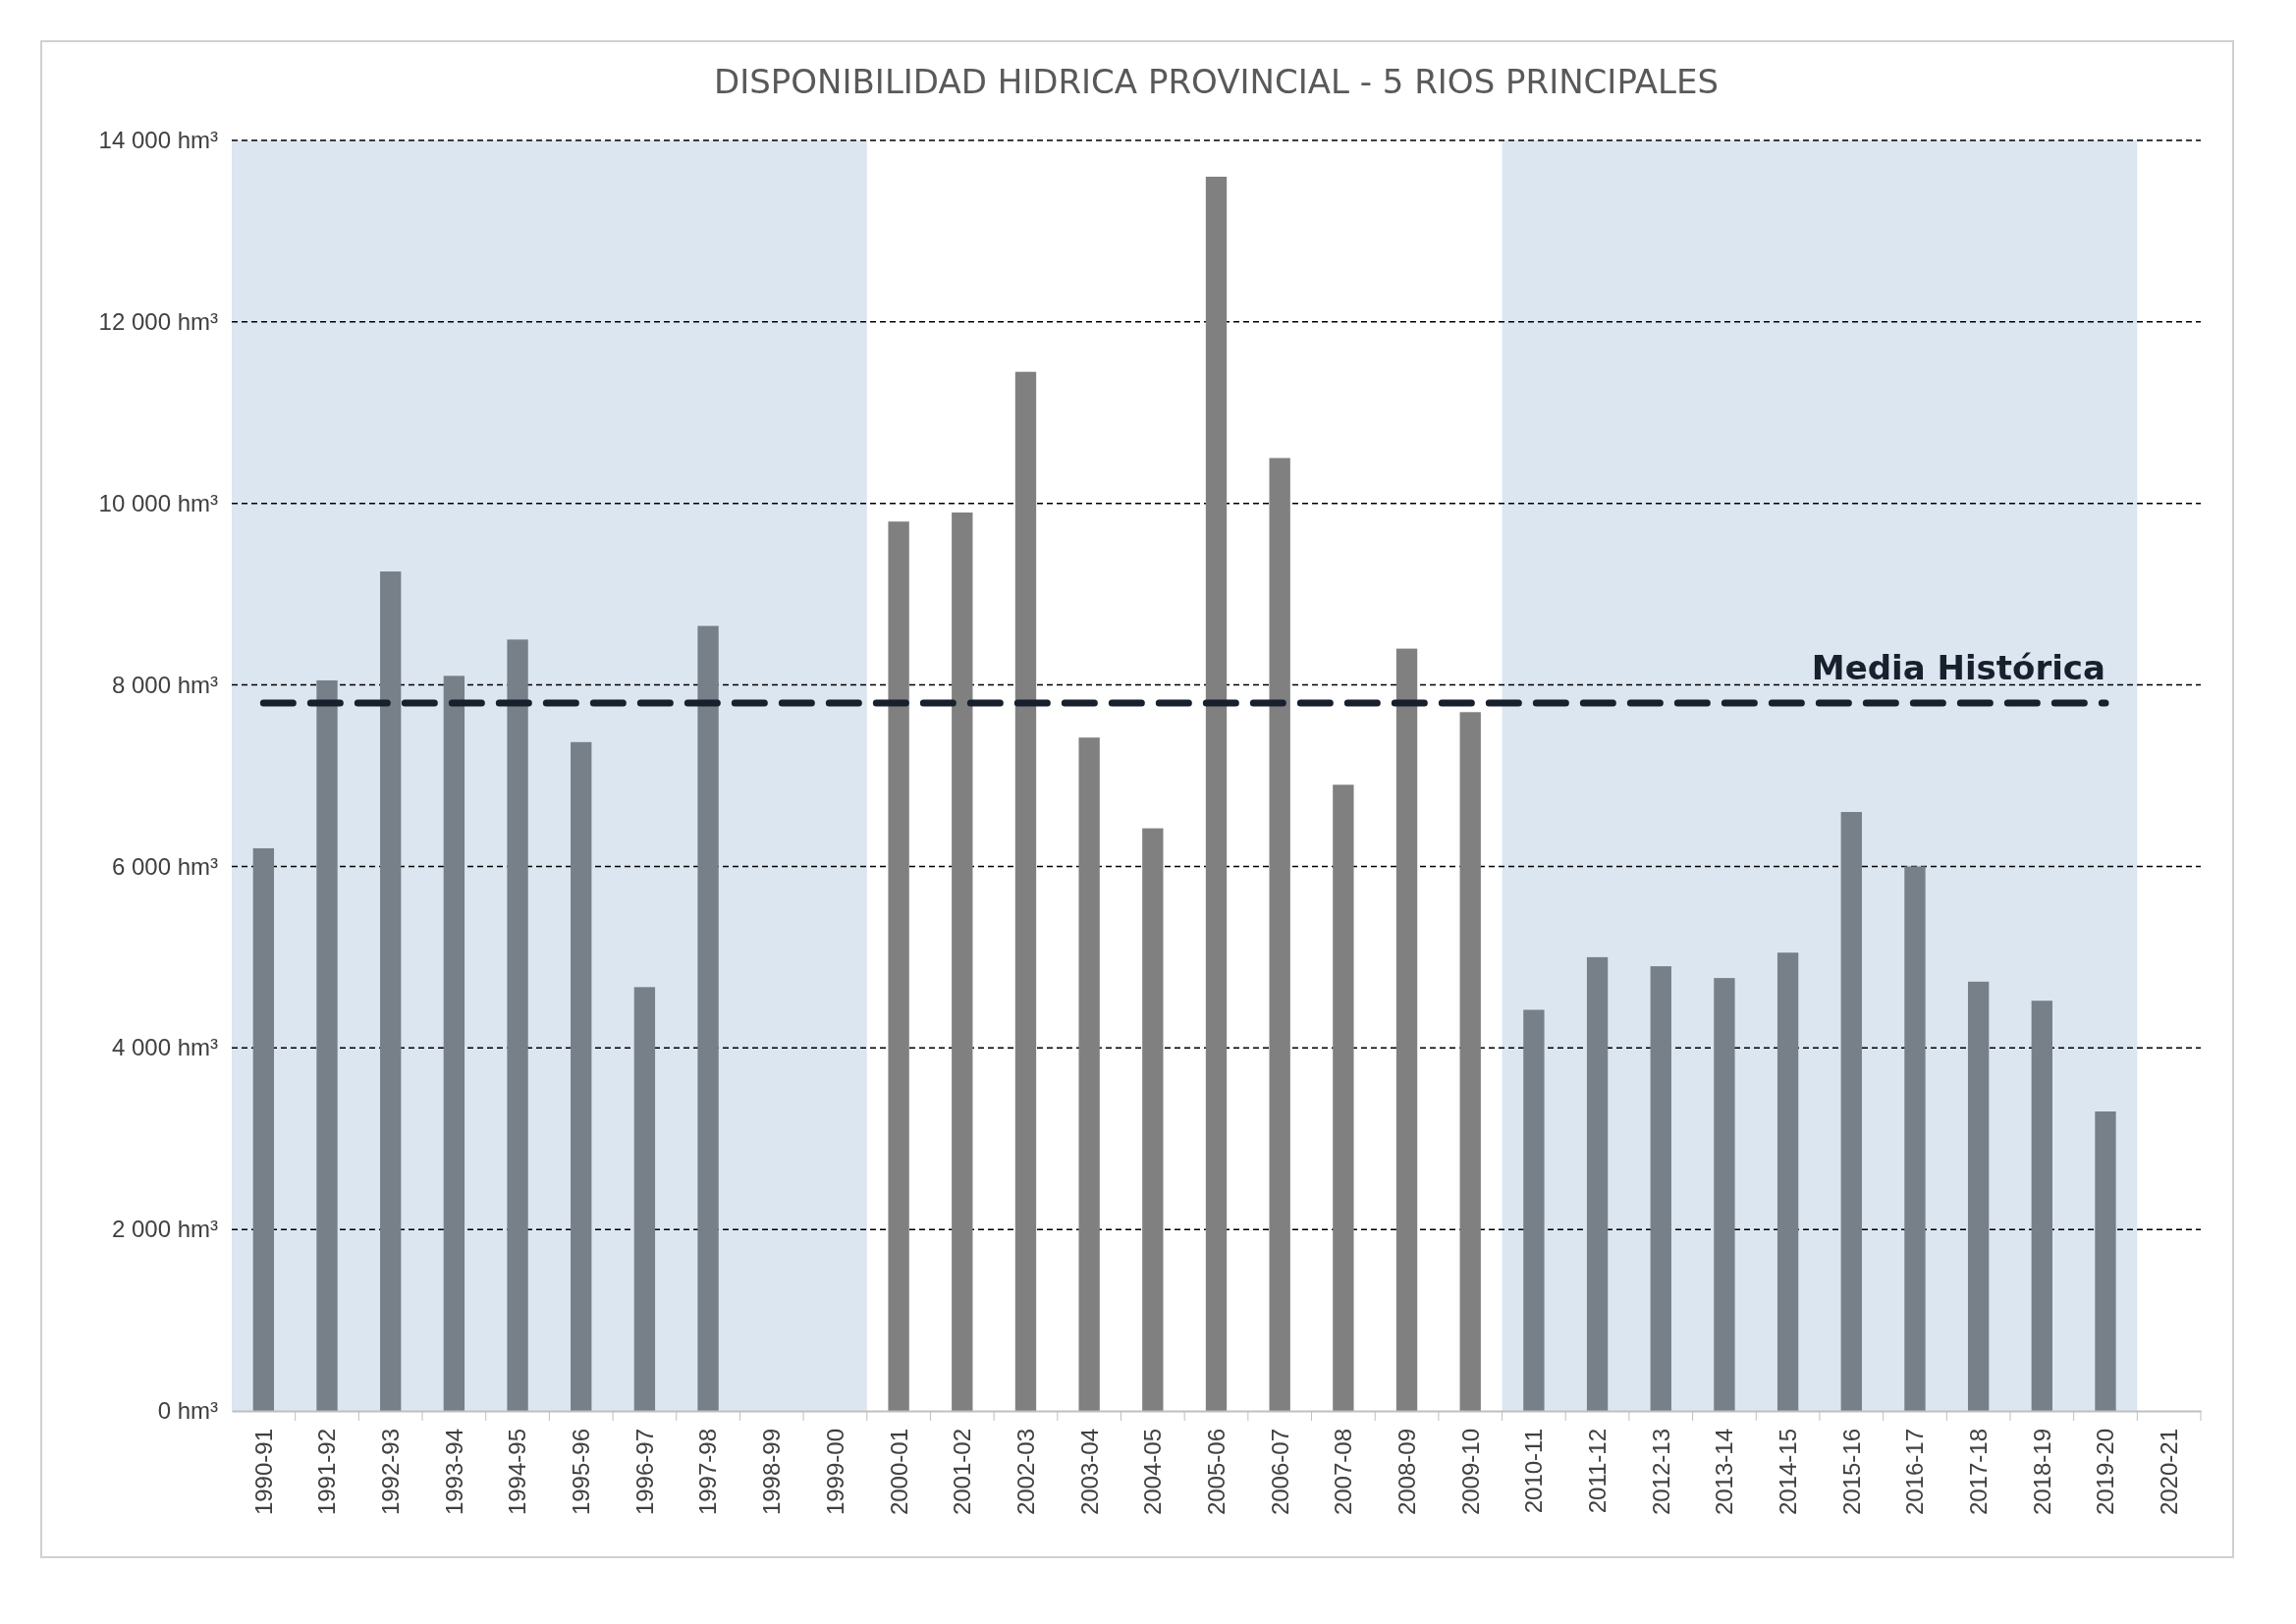 This screenshot has height=1624, width=2296. What do you see at coordinates (158, 140) in the screenshot?
I see `y-tick-label: 14 000 hm³` at bounding box center [158, 140].